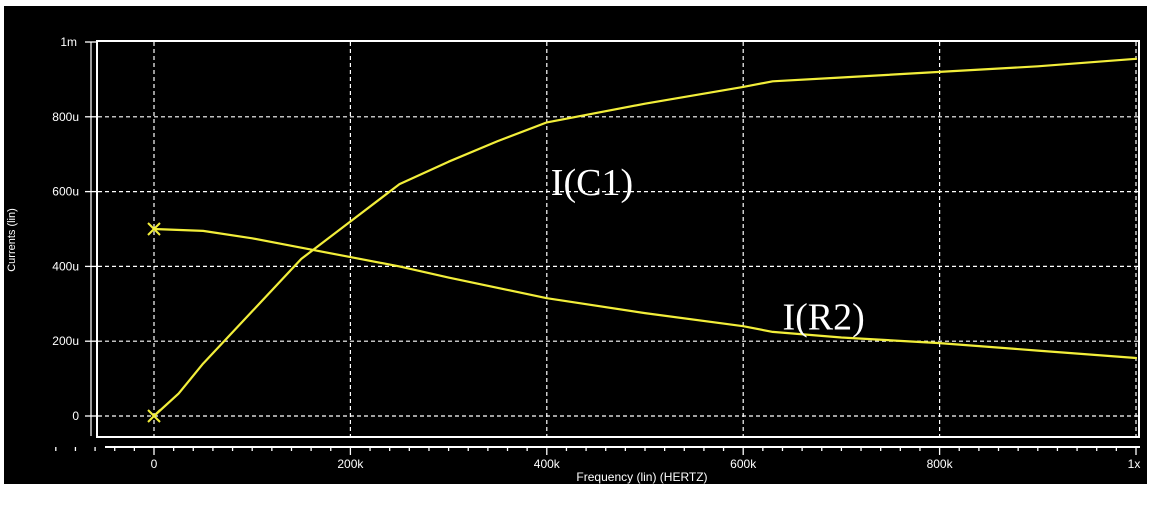 This screenshot has width=1151, height=507. Describe the element at coordinates (65, 192) in the screenshot. I see `y-tick-label: 600u` at that location.